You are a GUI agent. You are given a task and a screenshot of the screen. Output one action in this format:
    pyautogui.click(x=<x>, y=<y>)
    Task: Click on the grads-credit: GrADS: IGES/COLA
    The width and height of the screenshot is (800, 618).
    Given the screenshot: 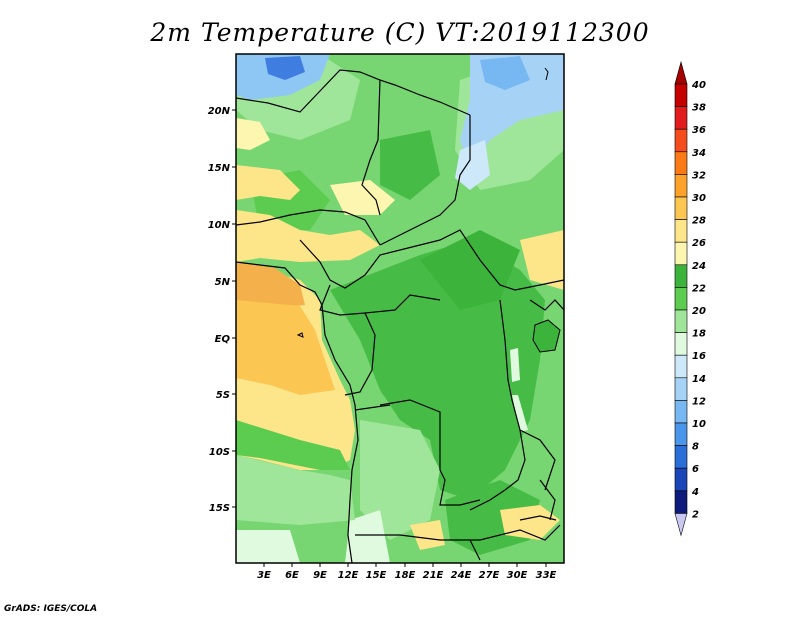 What is the action you would take?
    pyautogui.click(x=51, y=609)
    